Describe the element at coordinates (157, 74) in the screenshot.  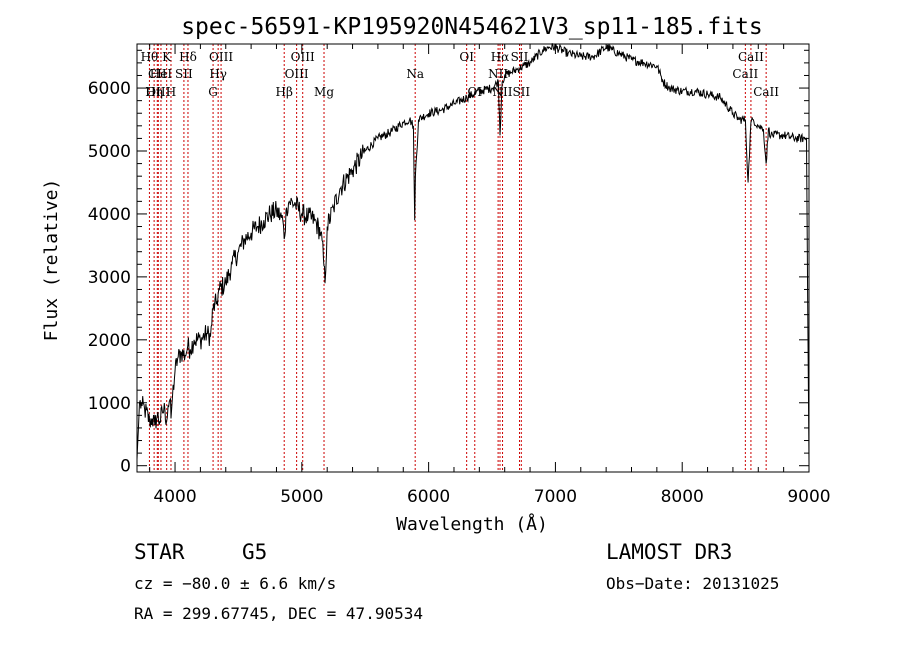
I see `spectral-line-label: CII` at that location.